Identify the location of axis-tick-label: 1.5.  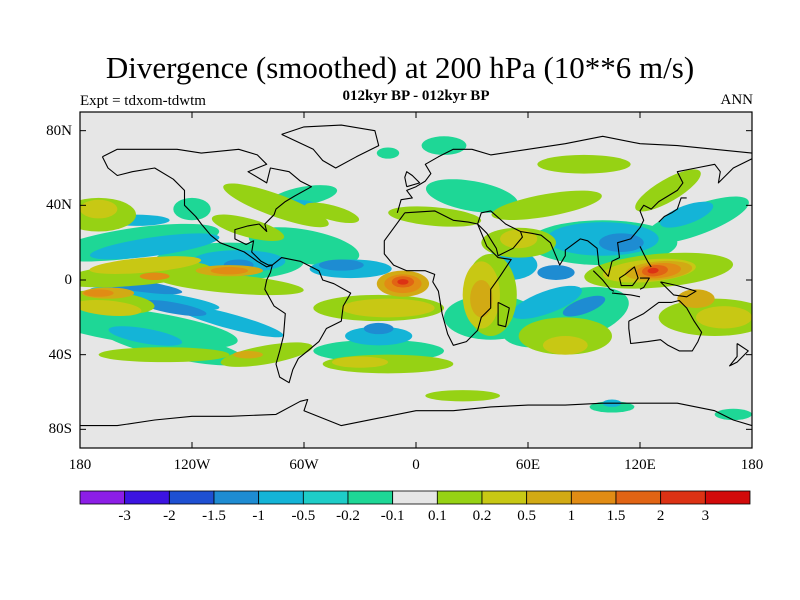
(616, 516).